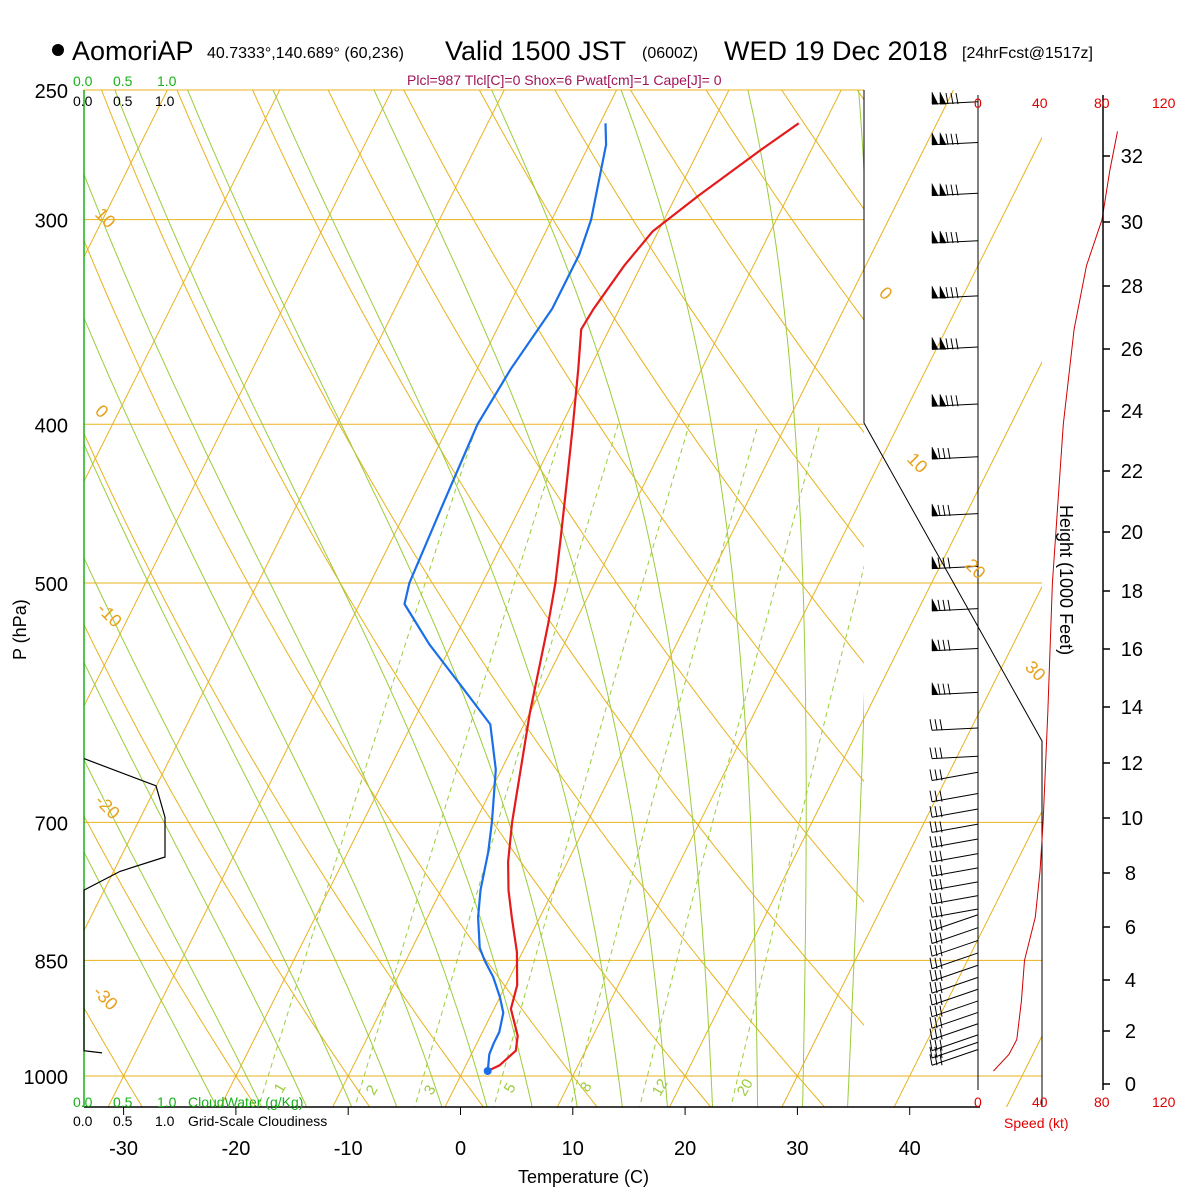 The height and width of the screenshot is (1200, 1200). I want to click on mixing-ratio-label: 20, so click(745, 1087).